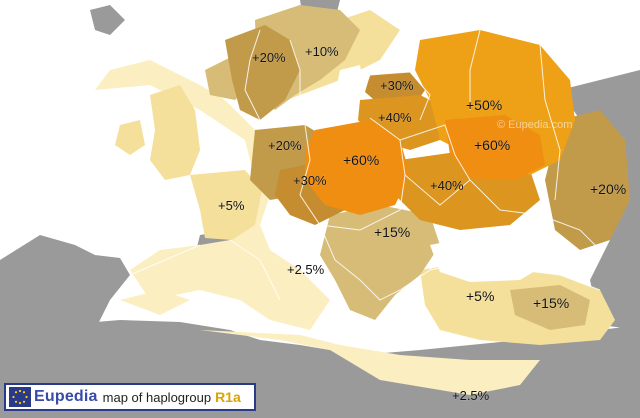  I want to click on map-legend: Eupedia map of haplogroup R1a, so click(130, 397).